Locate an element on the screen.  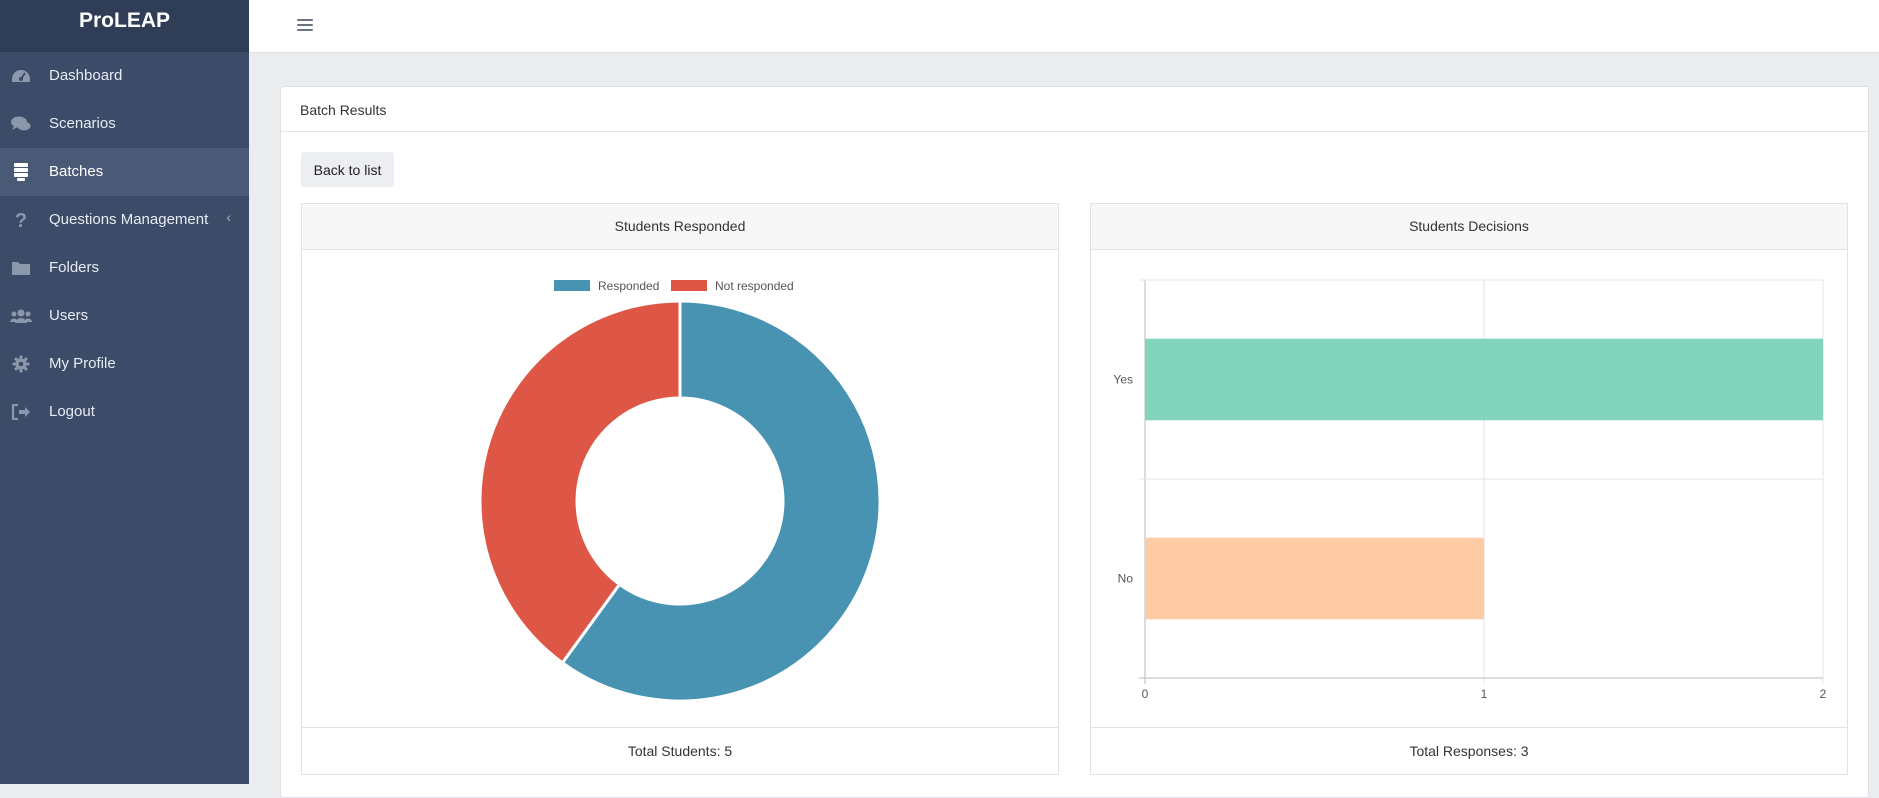
legend-label: Responded is located at coordinates (628, 286).